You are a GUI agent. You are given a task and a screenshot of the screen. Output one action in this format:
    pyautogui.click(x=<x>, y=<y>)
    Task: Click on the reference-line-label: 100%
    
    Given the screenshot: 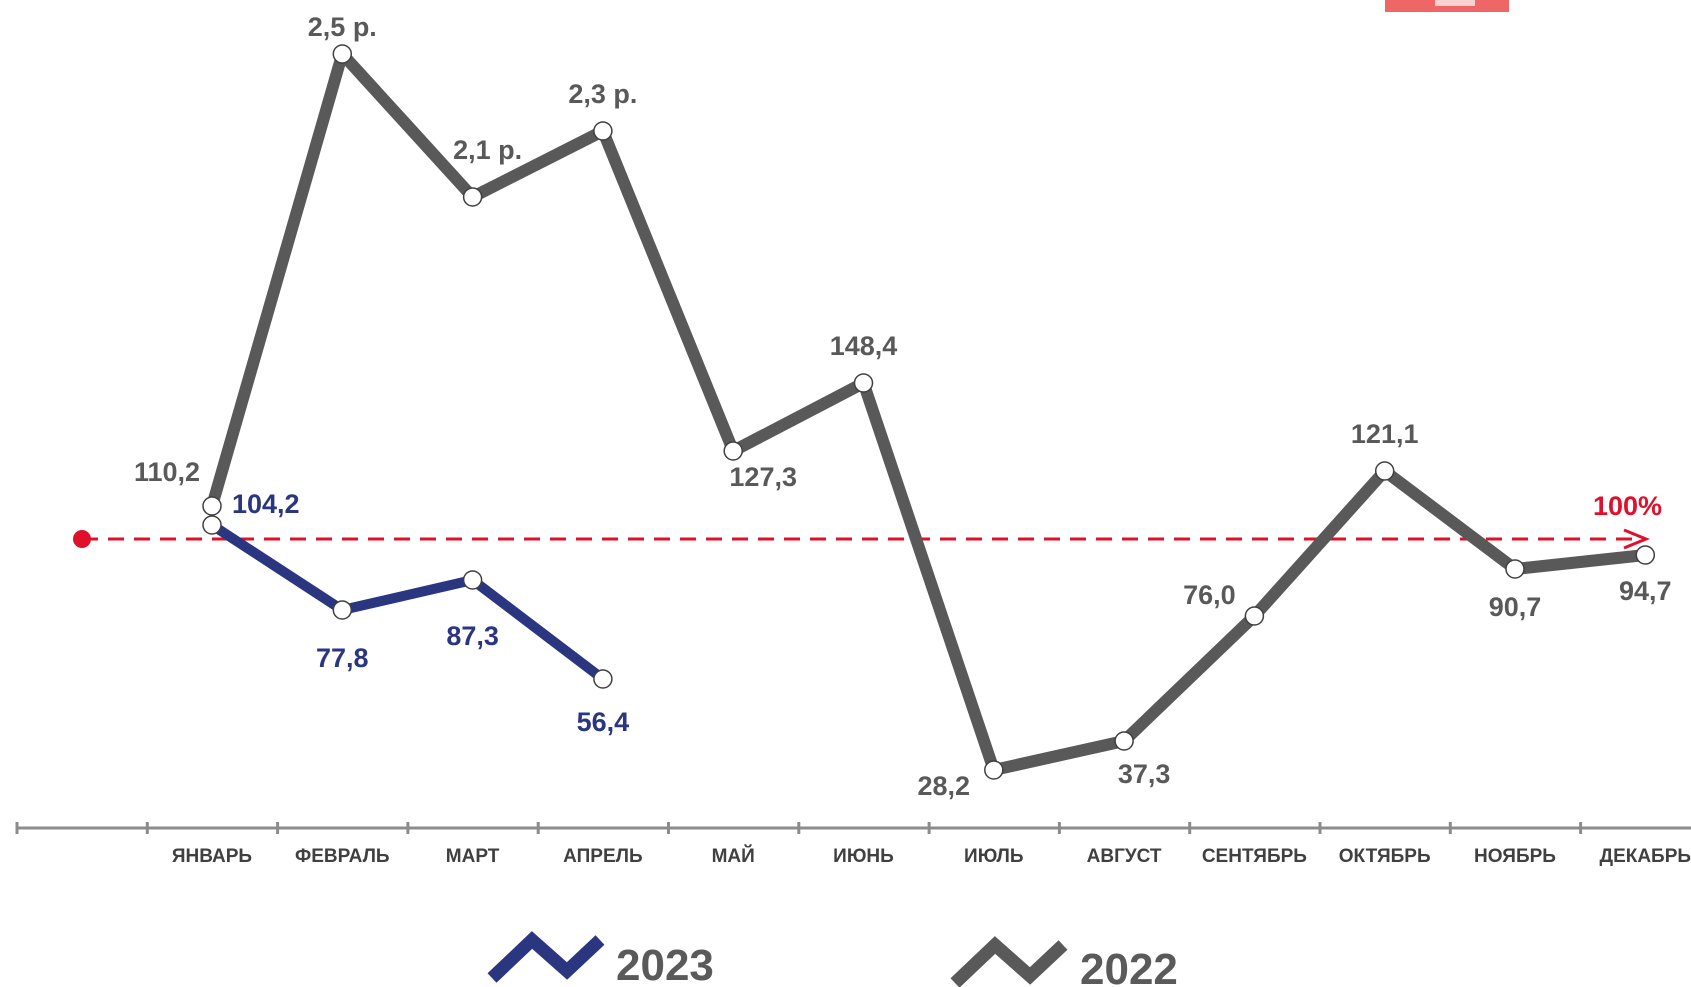 What is the action you would take?
    pyautogui.click(x=1627, y=506)
    